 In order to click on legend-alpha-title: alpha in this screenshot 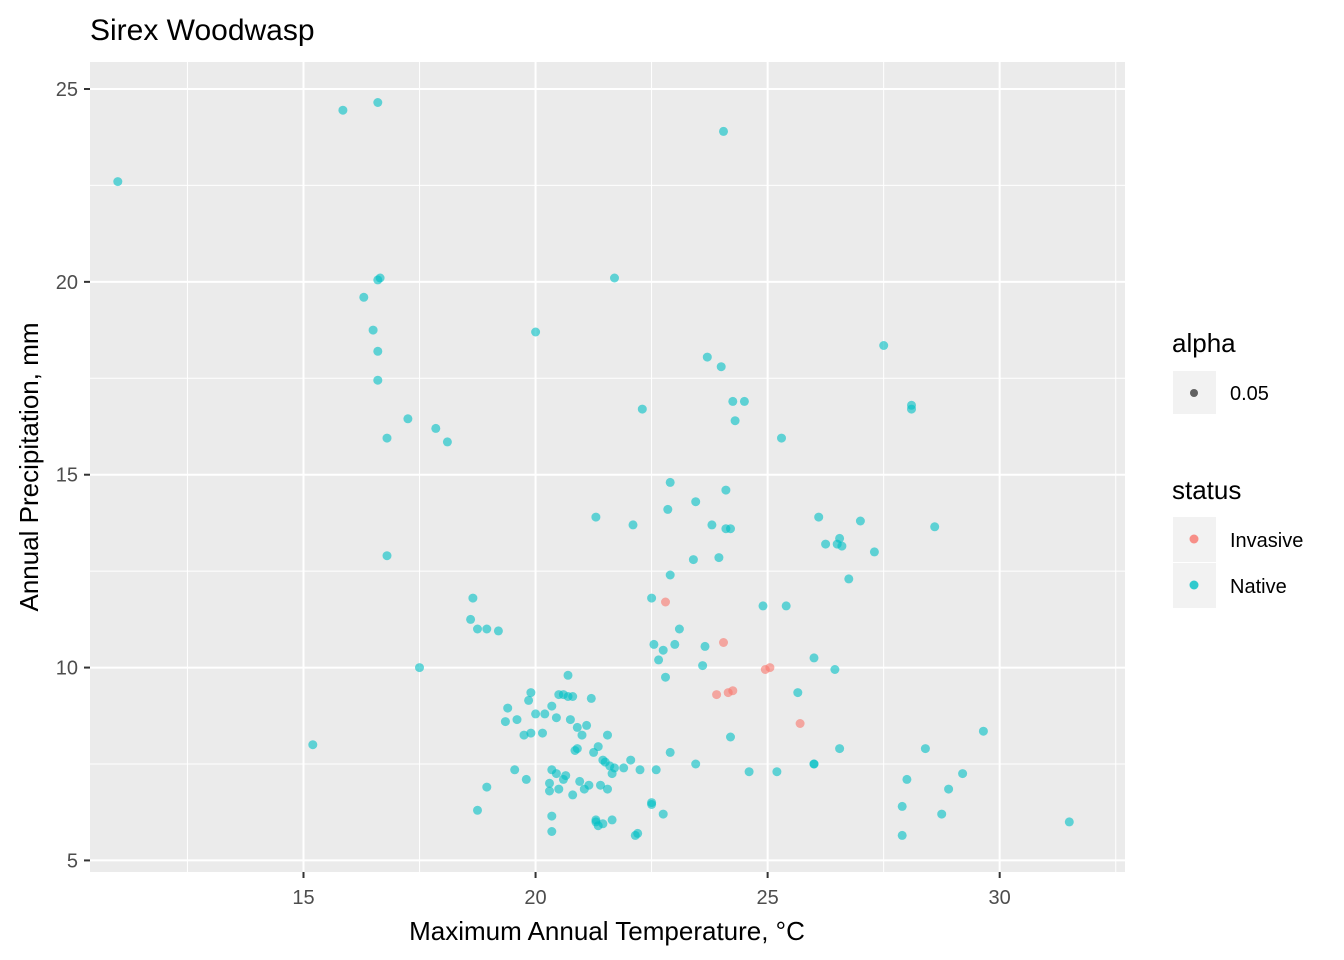, I will do `click(1204, 343)`.